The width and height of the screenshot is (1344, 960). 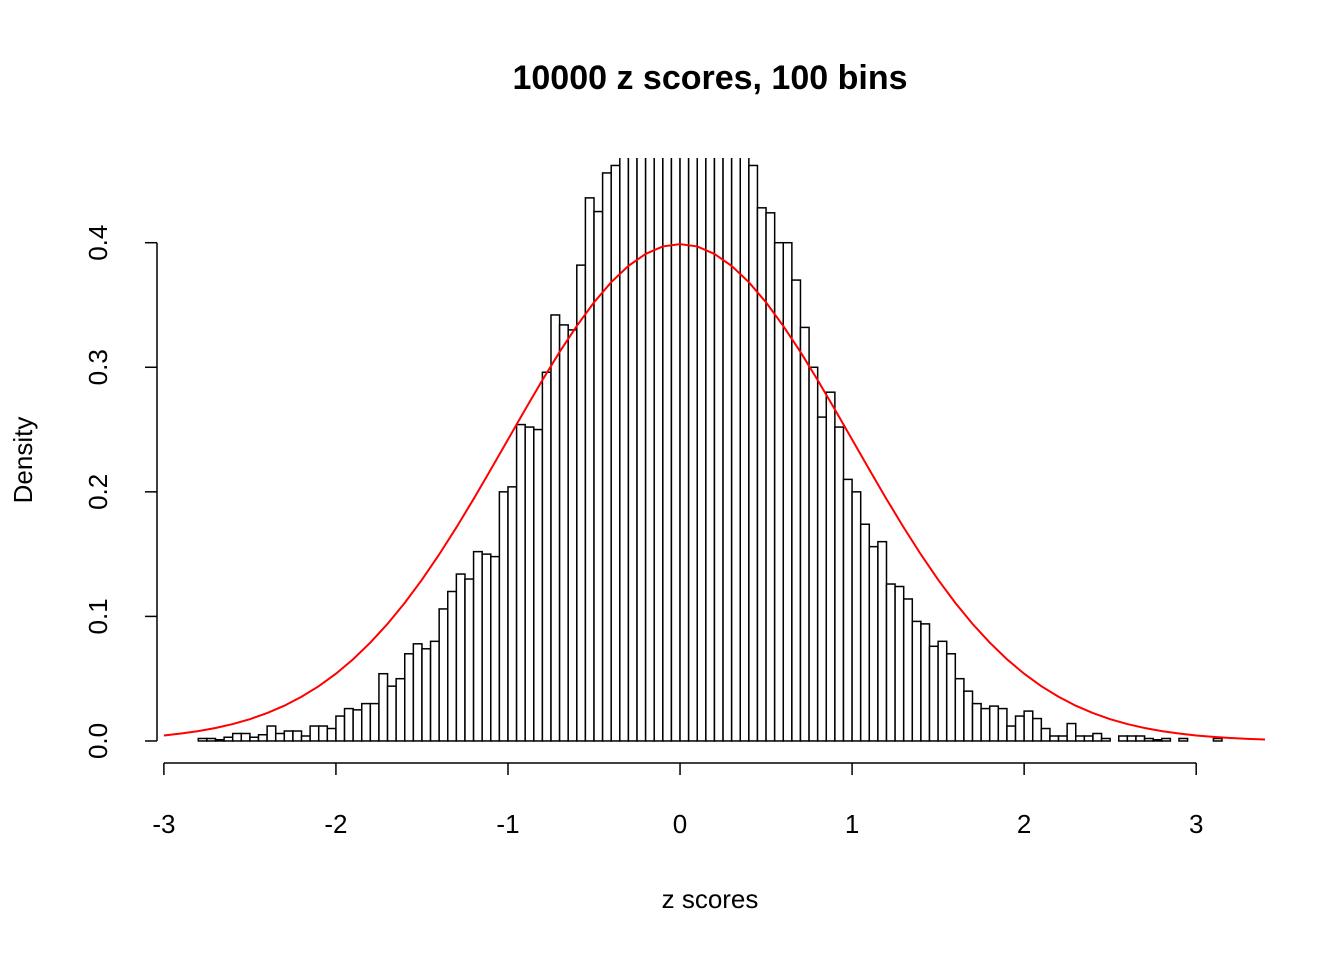 I want to click on x-tick-label: 1, so click(x=852, y=824).